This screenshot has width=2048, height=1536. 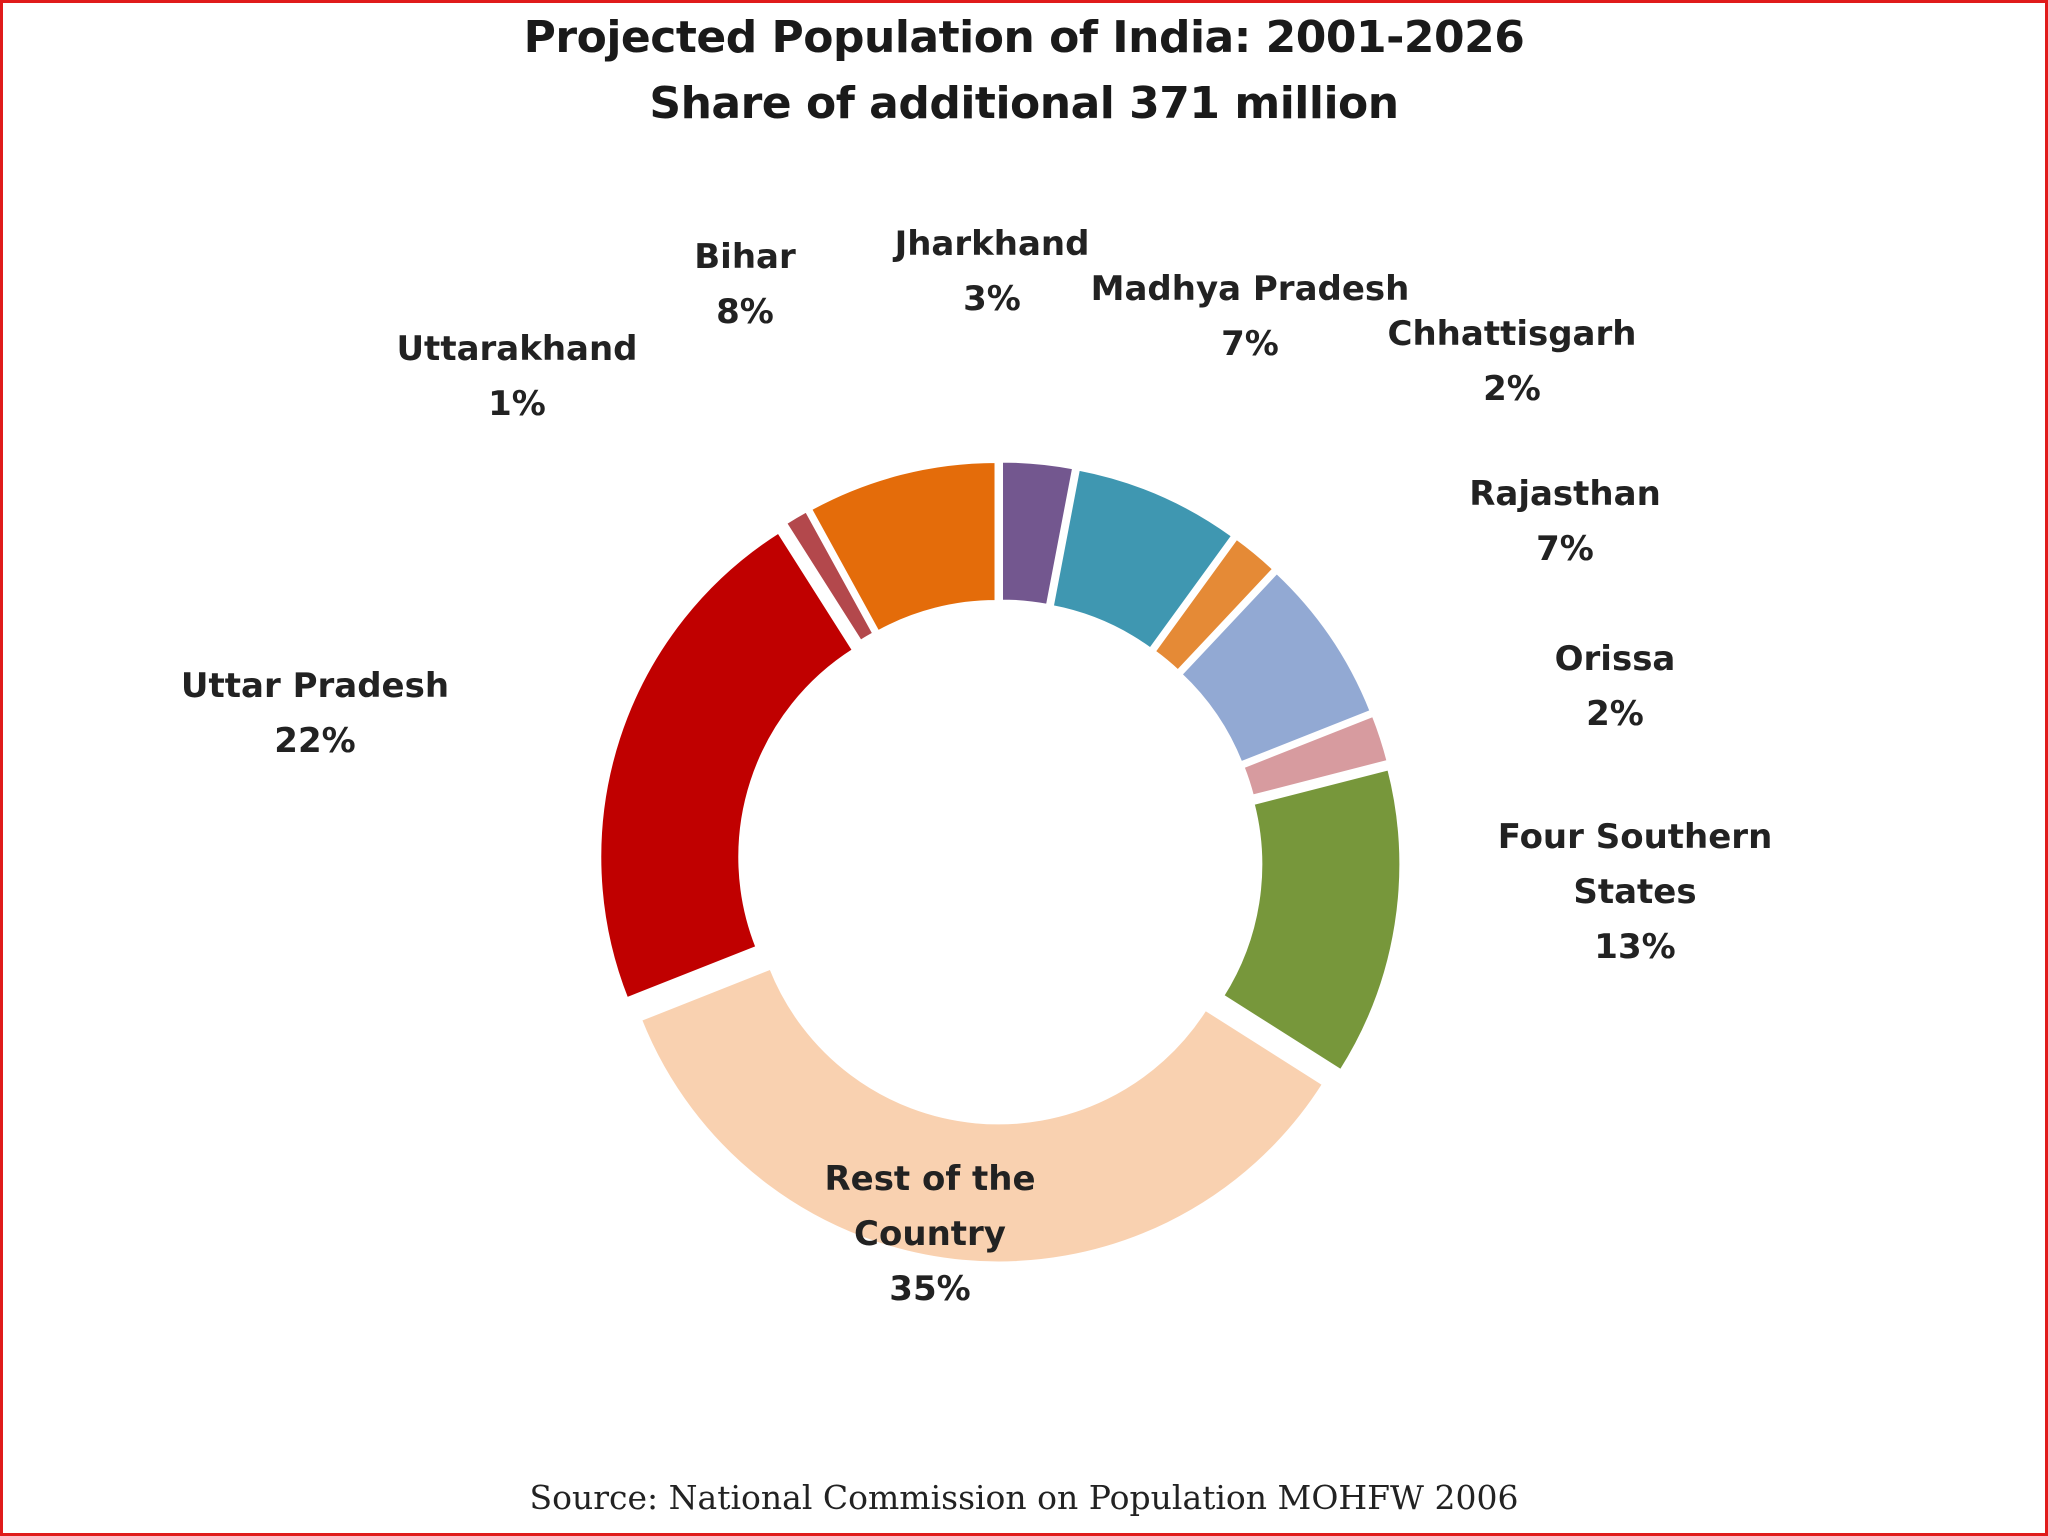 What do you see at coordinates (1142, 559) in the screenshot?
I see `slice-madhya-pradesh` at bounding box center [1142, 559].